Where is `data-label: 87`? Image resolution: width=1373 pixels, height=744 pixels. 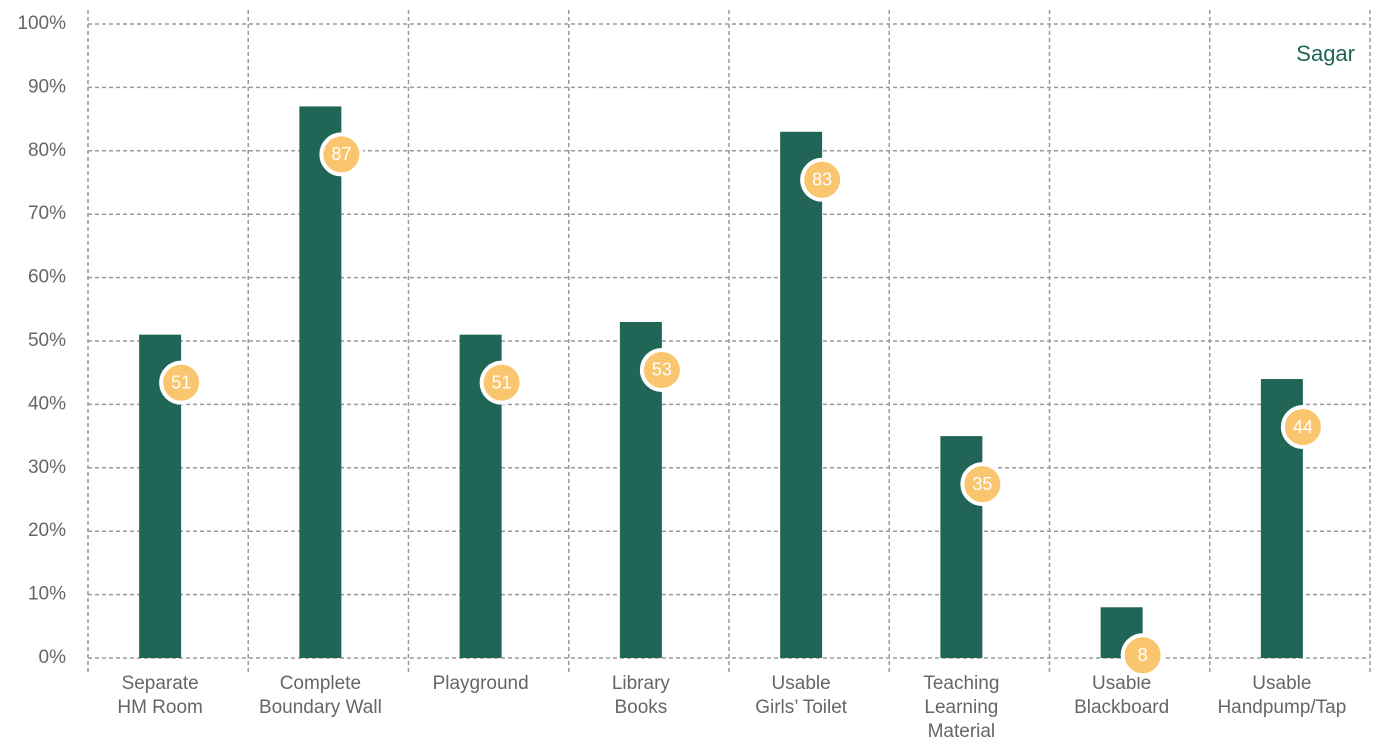 data-label: 87 is located at coordinates (341, 154).